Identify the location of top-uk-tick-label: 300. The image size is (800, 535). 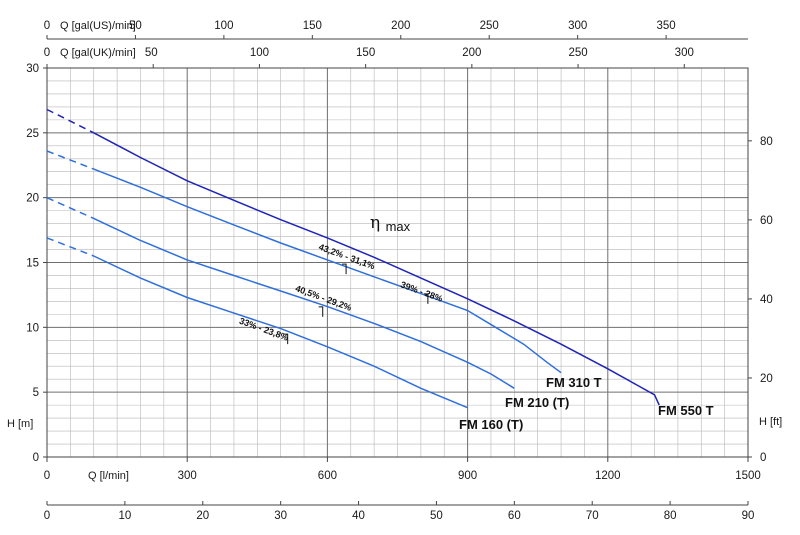
(684, 53).